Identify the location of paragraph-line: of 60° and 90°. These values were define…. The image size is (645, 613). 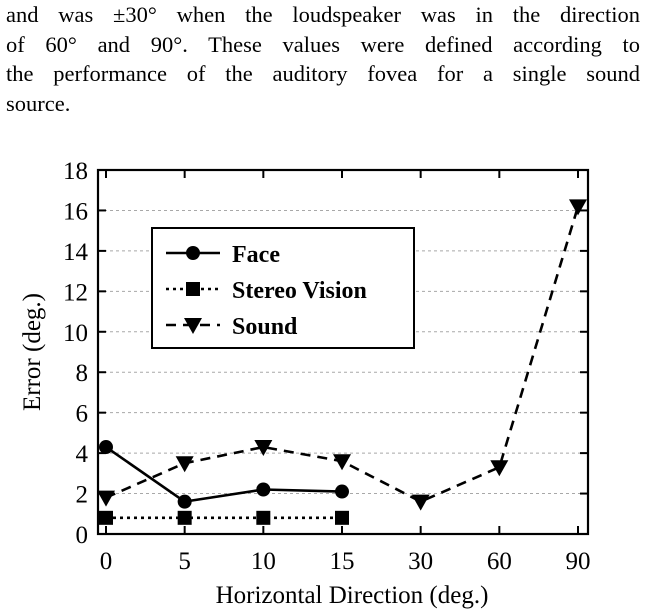
(323, 44).